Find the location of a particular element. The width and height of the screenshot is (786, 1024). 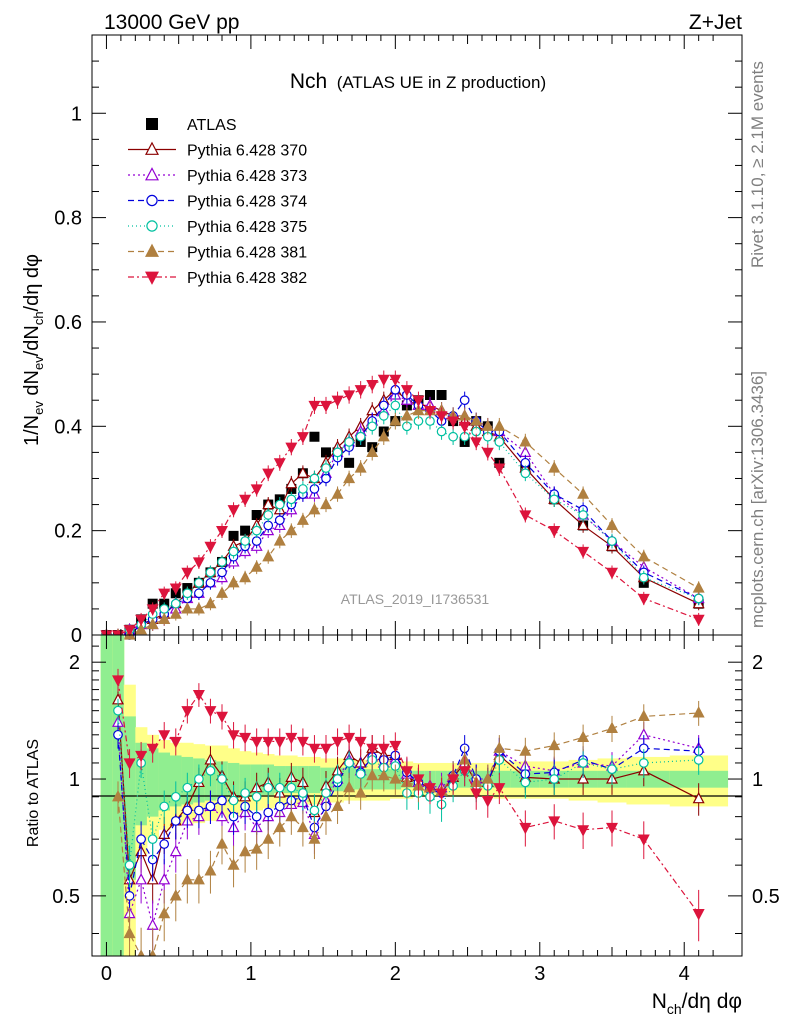

ratio-y-tick-label-right: 2 is located at coordinates (757, 663).